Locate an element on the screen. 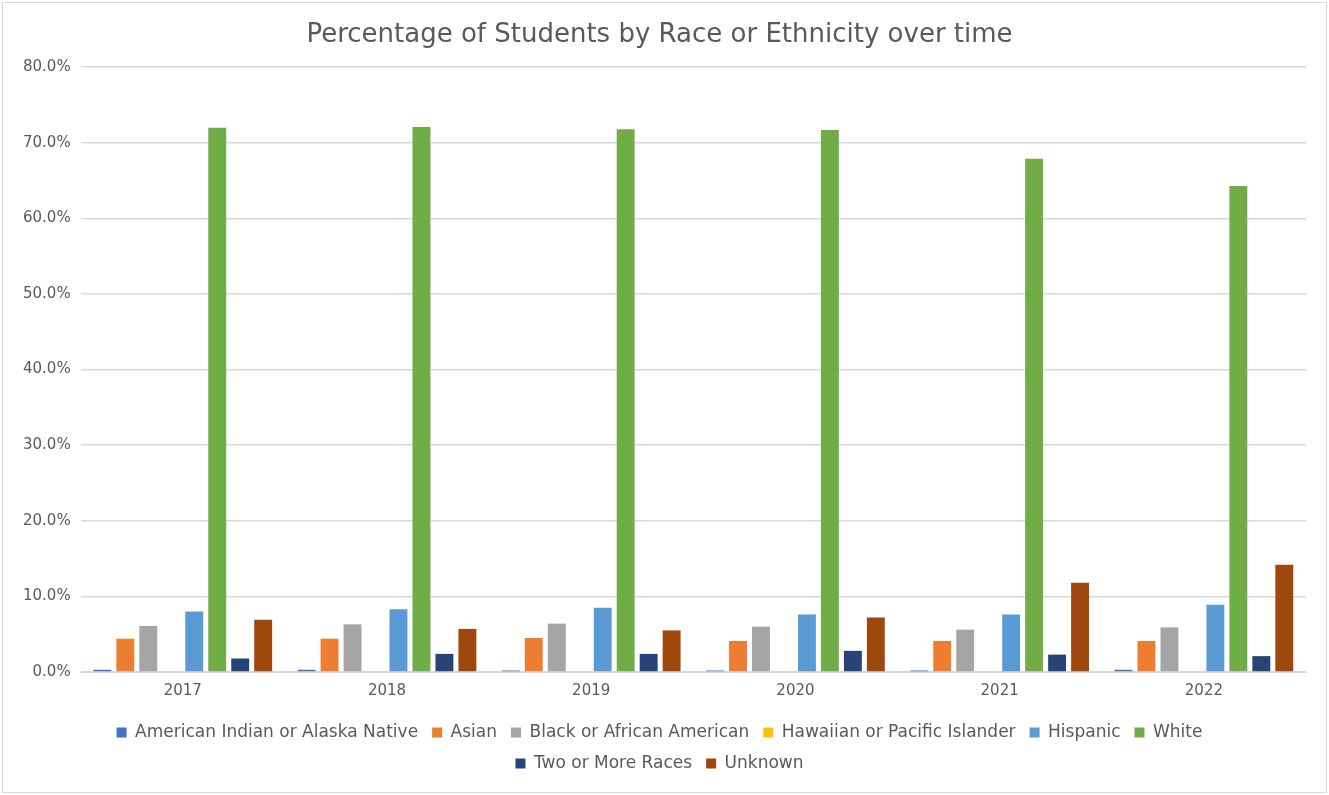  legend-label: American Indian or Alaska Native is located at coordinates (277, 730).